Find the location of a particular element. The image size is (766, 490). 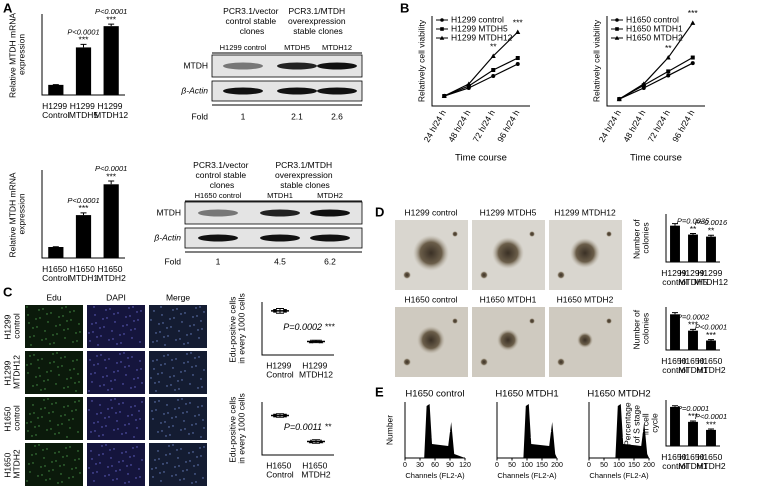

plot-title: H1650 MTDH2 is located at coordinates (618, 394).